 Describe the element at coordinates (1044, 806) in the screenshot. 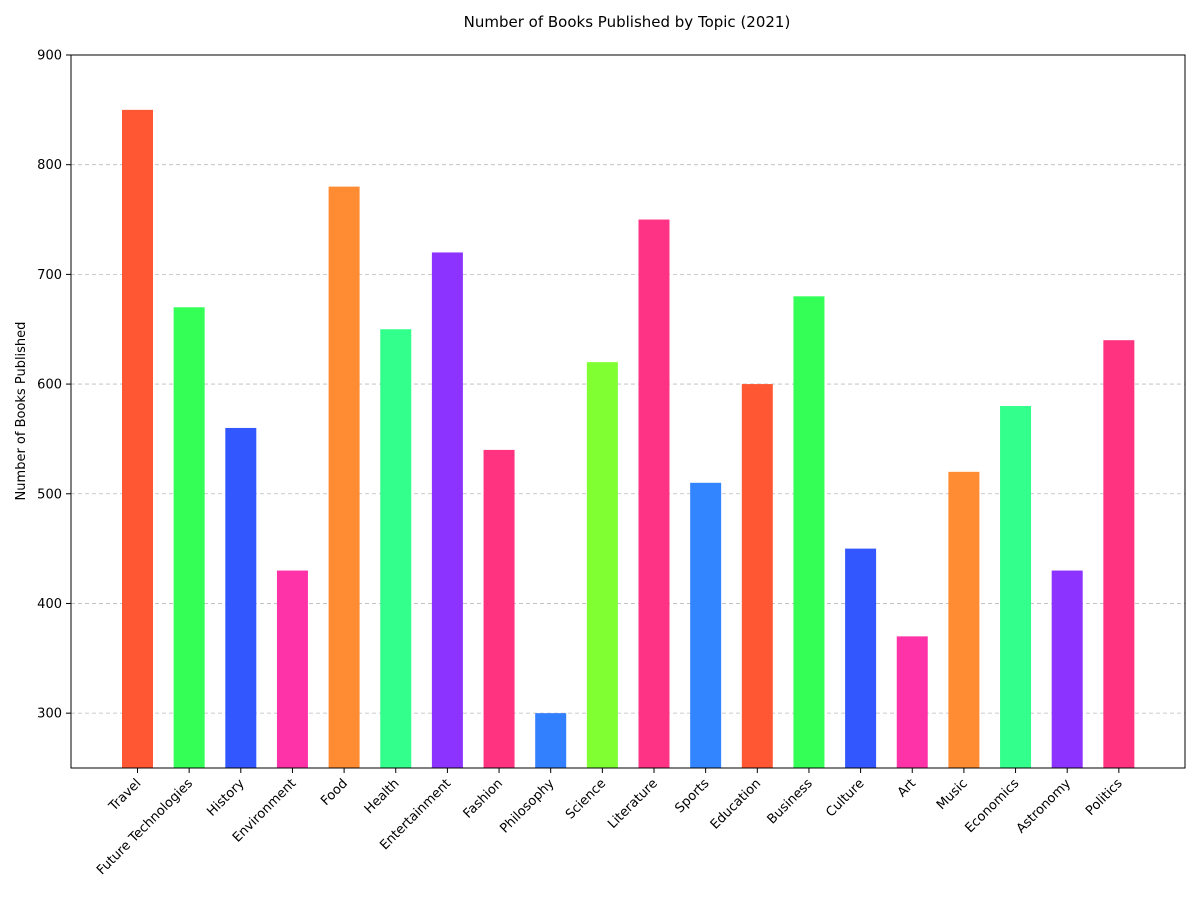

I see `x-tick-label: Astronomy` at that location.